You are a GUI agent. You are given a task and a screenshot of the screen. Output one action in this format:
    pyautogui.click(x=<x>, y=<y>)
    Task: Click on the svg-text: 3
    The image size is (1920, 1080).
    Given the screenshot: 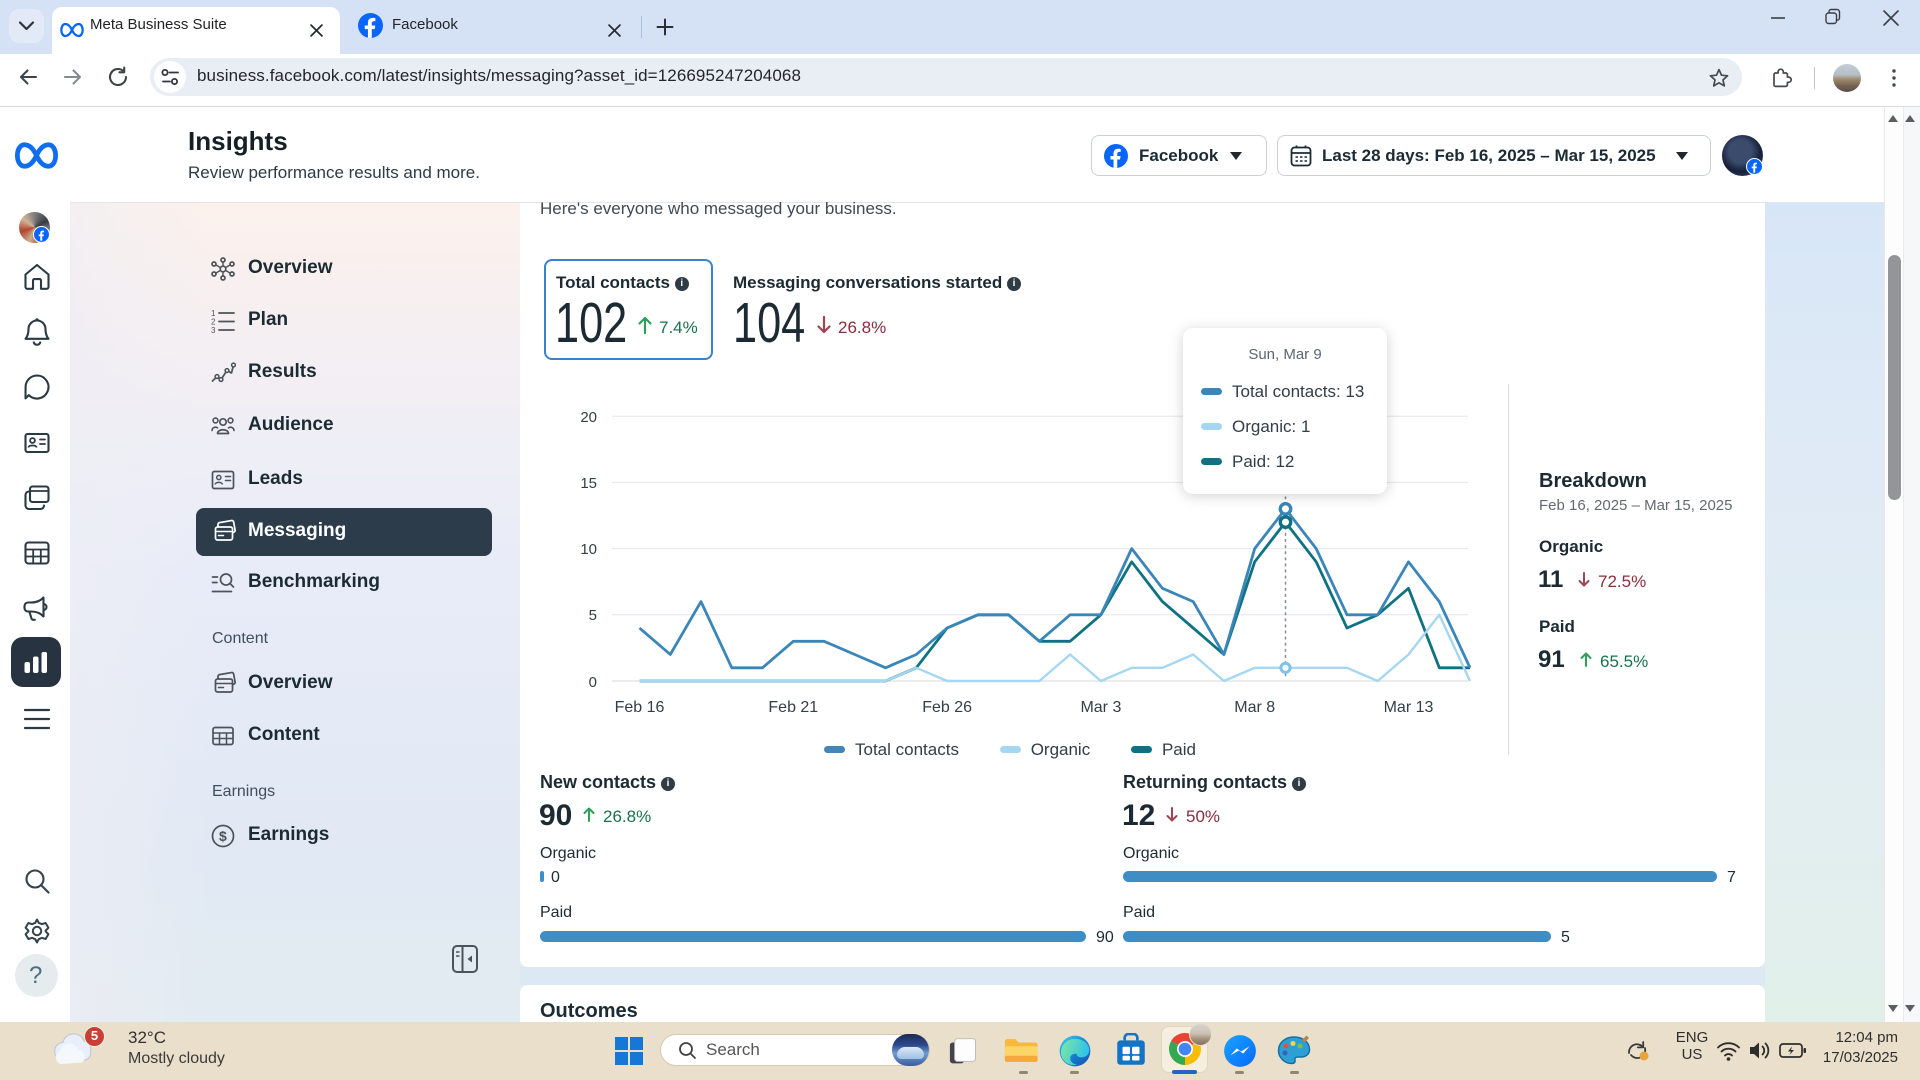 What is the action you would take?
    pyautogui.click(x=213, y=330)
    